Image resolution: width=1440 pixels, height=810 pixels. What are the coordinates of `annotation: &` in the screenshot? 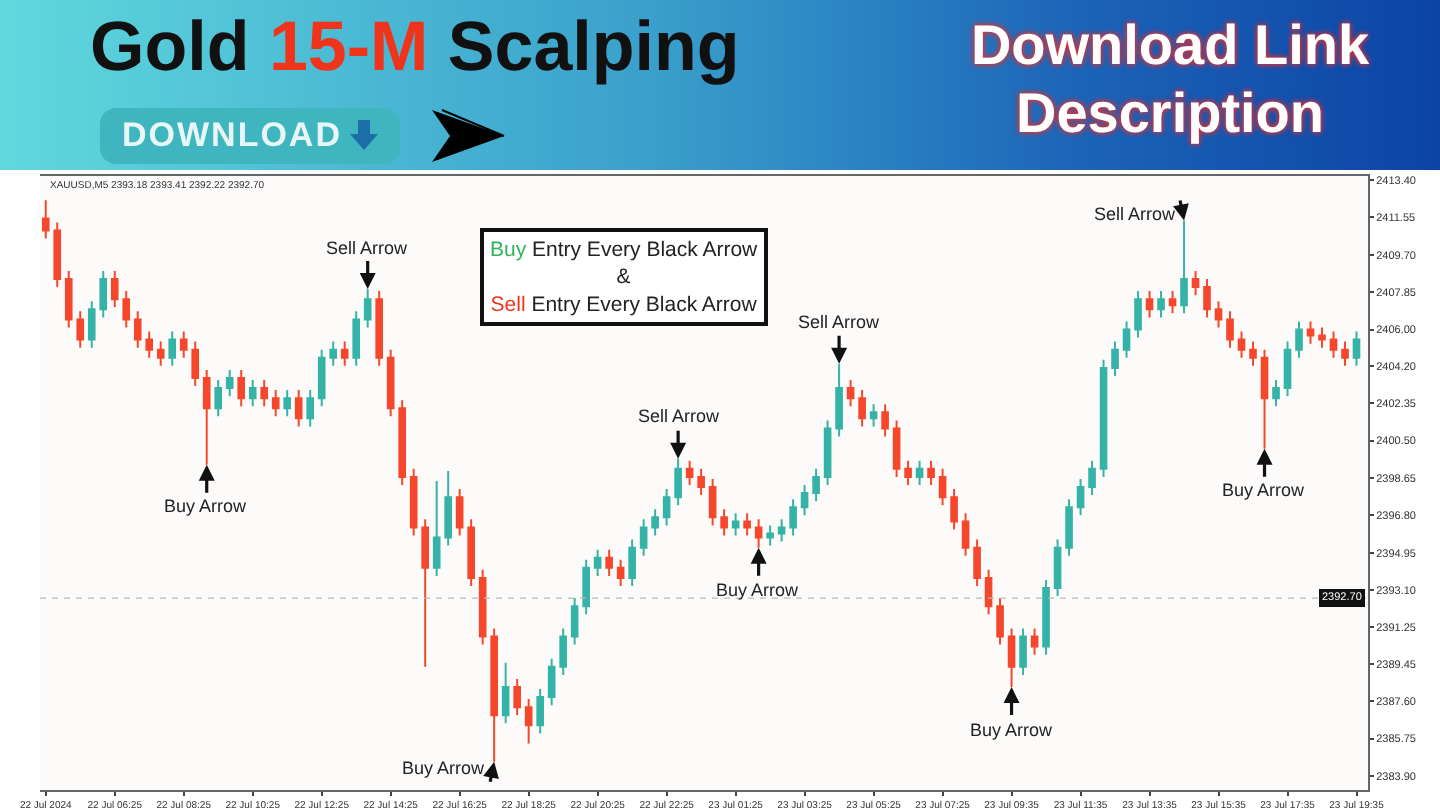 It's located at (623, 277).